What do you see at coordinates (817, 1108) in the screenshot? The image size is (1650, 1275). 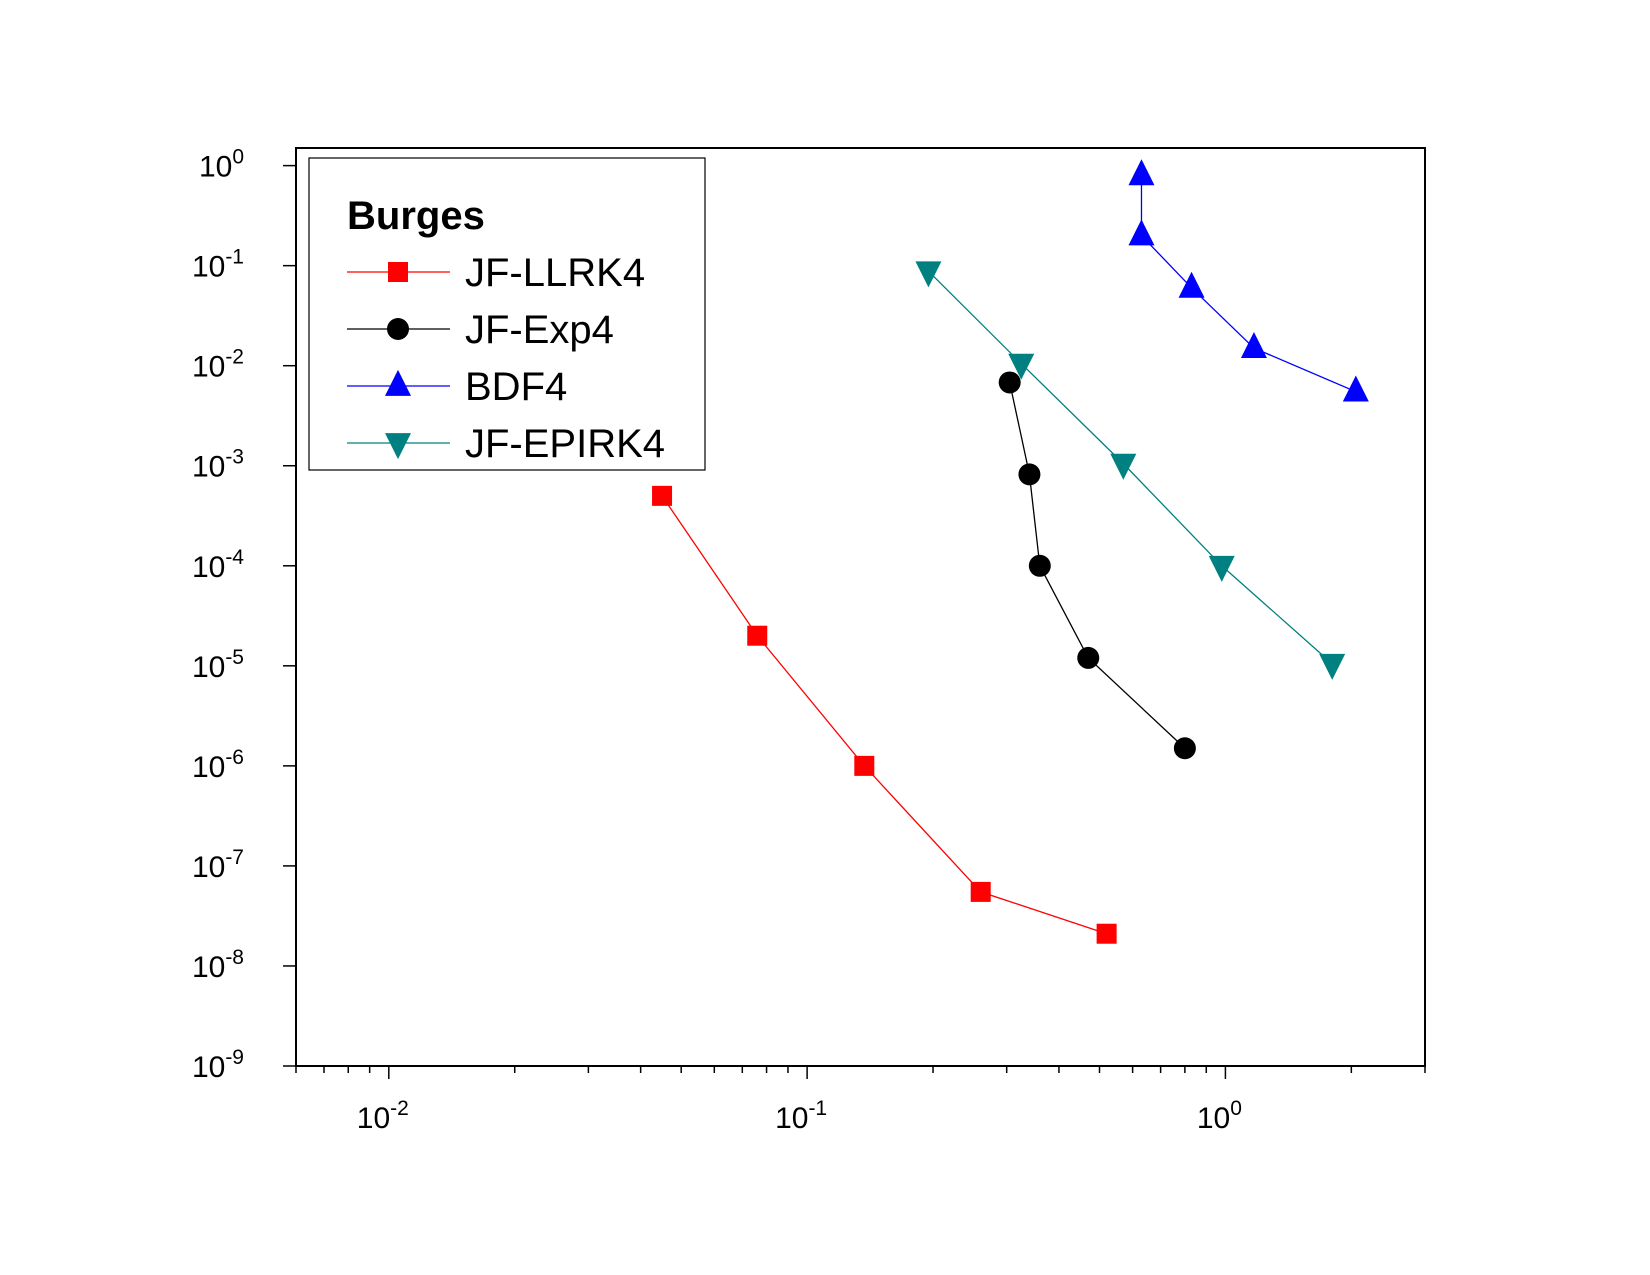 I see `x-tick-label-exponent: -1` at bounding box center [817, 1108].